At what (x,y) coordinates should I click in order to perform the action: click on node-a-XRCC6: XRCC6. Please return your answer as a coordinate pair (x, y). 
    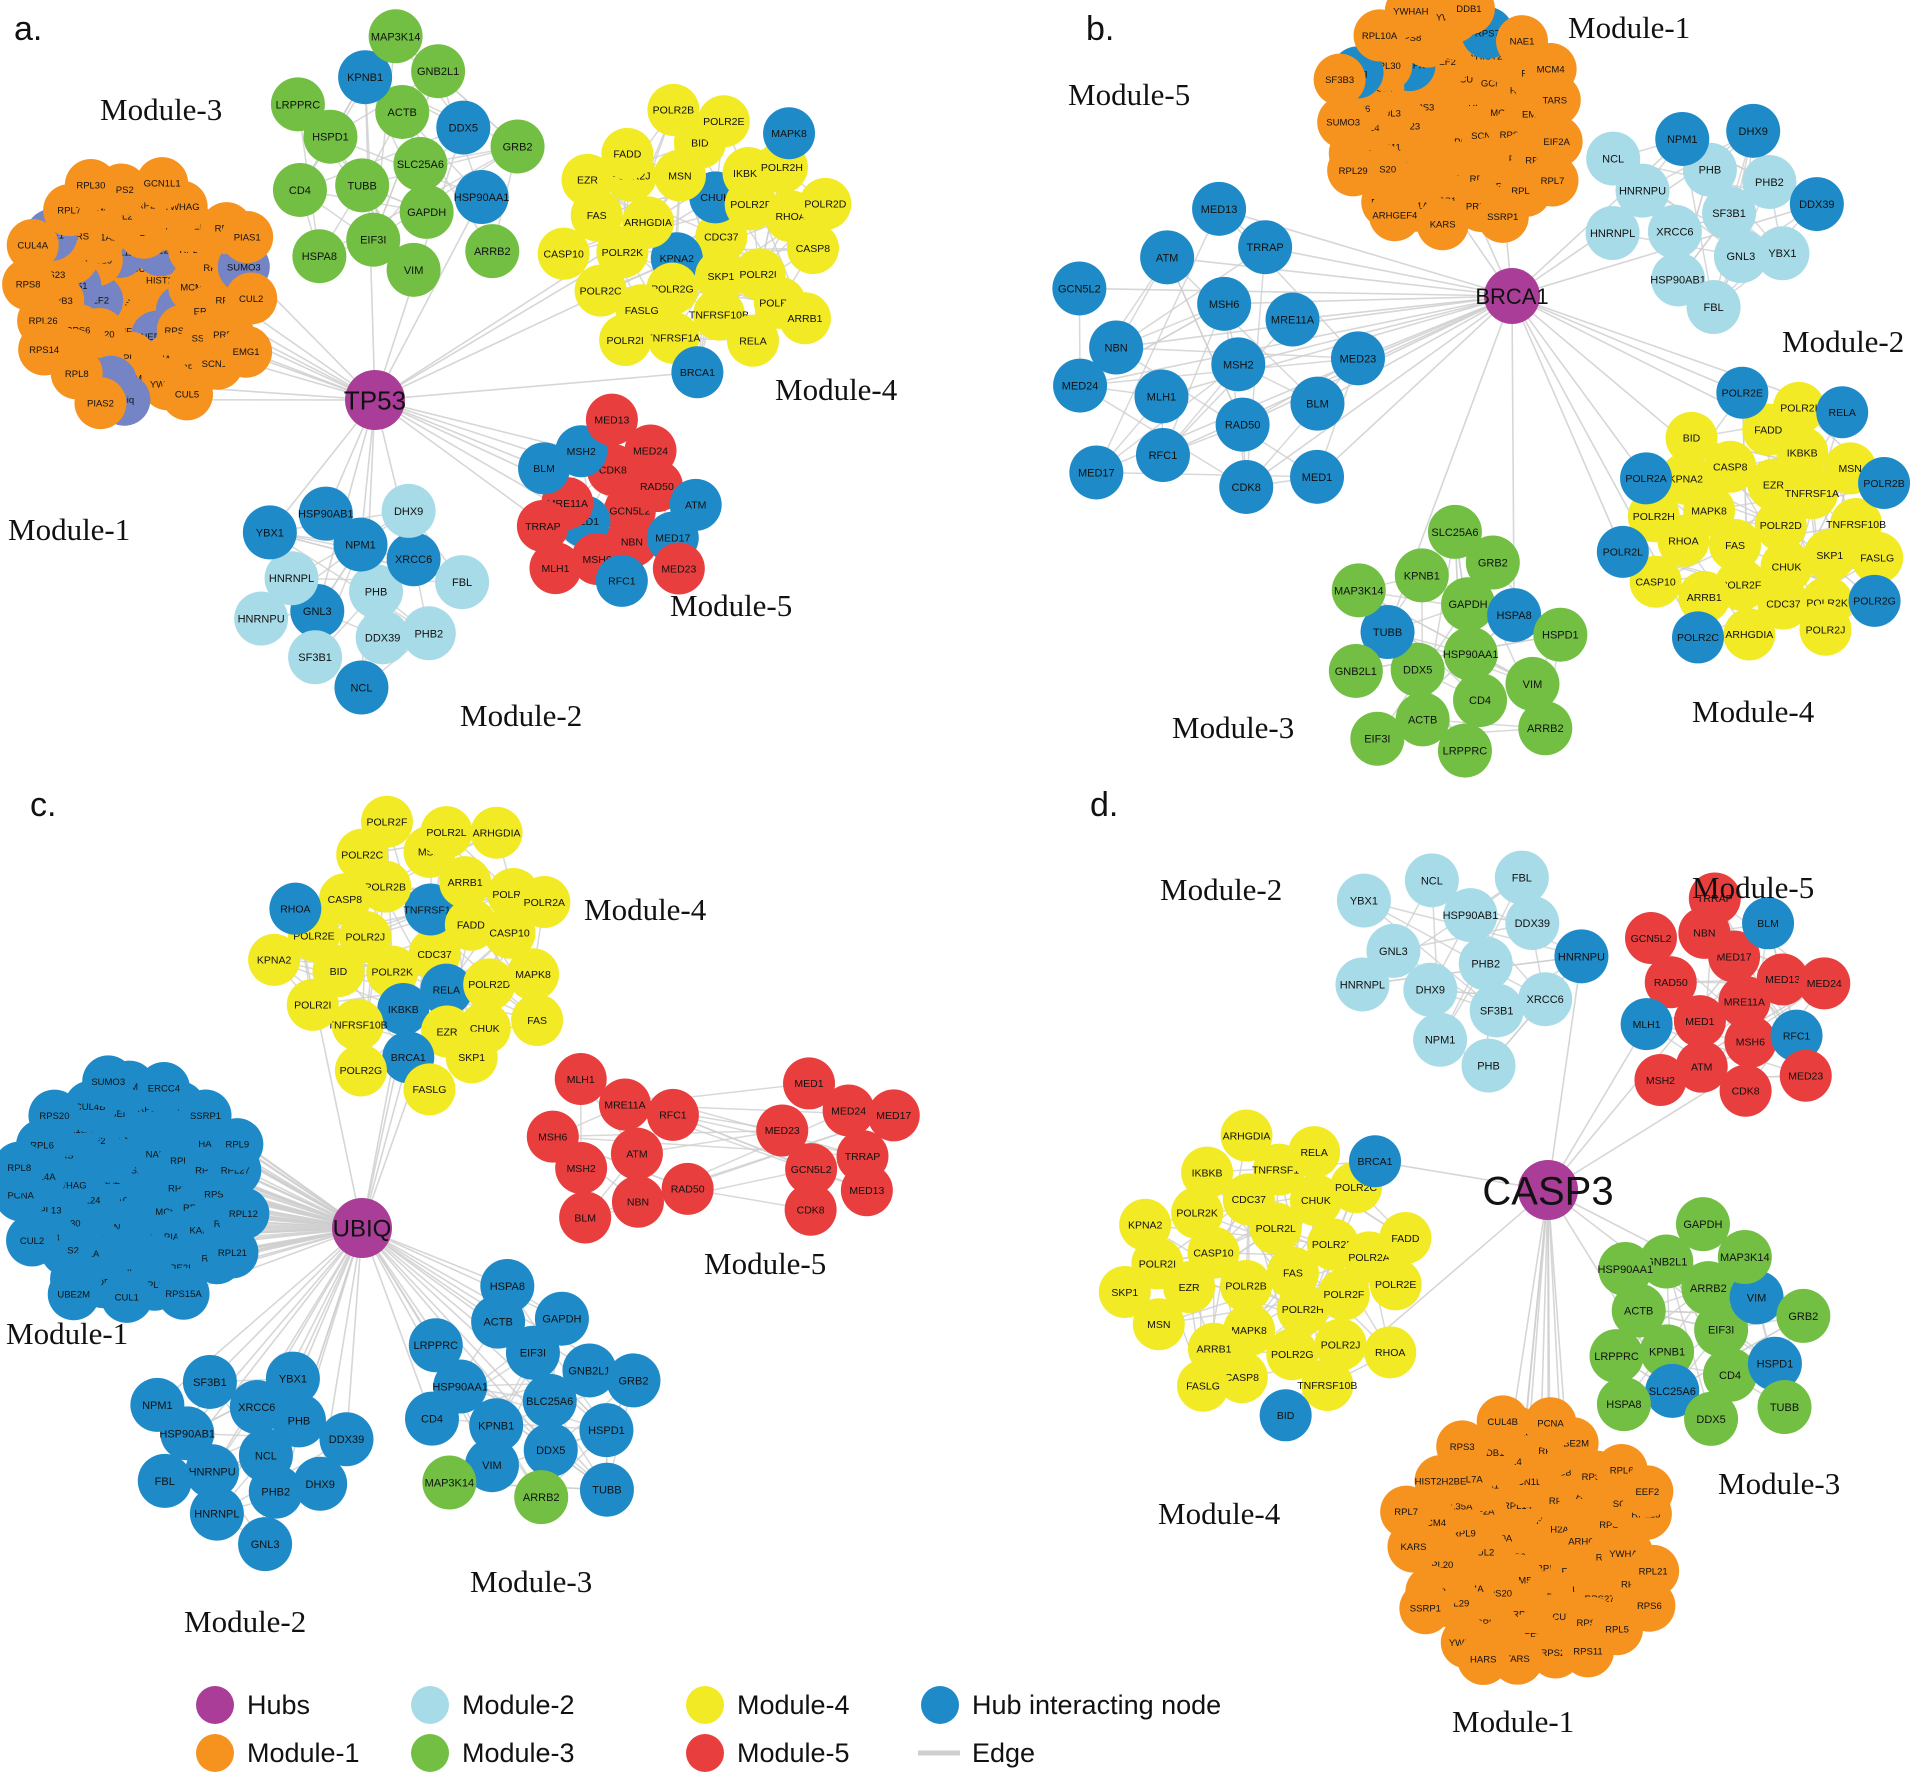
    Looking at the image, I should click on (413, 559).